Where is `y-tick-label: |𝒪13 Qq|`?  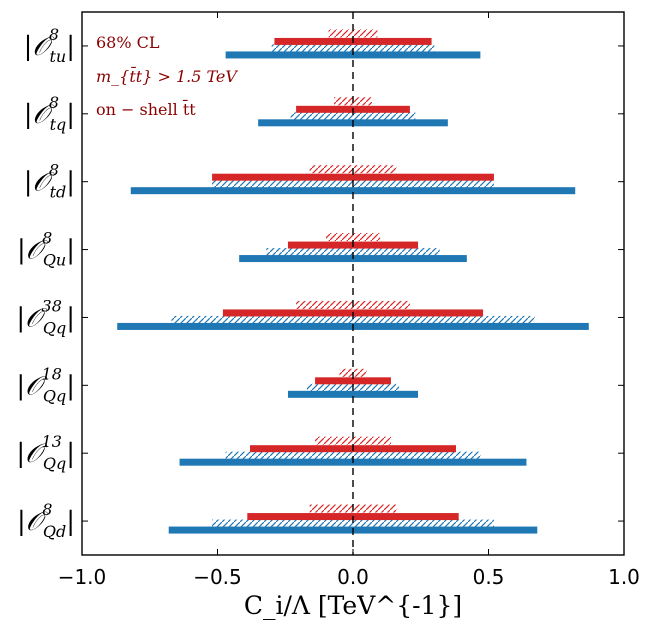
y-tick-label: |𝒪13 Qq| is located at coordinates (45, 452).